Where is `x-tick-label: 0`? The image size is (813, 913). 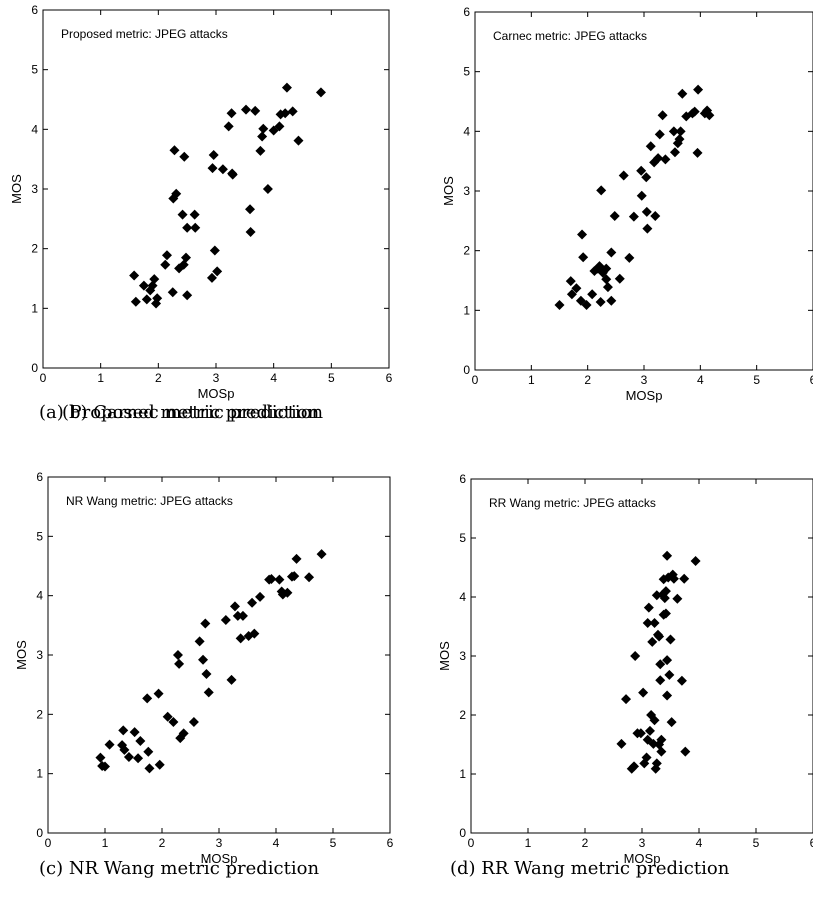 x-tick-label: 0 is located at coordinates (475, 380).